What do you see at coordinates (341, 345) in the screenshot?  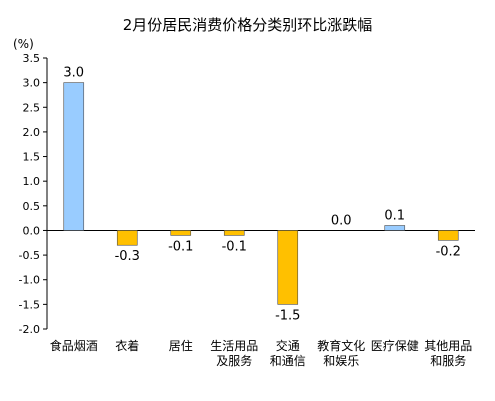 I see `category-label: 教育文化` at bounding box center [341, 345].